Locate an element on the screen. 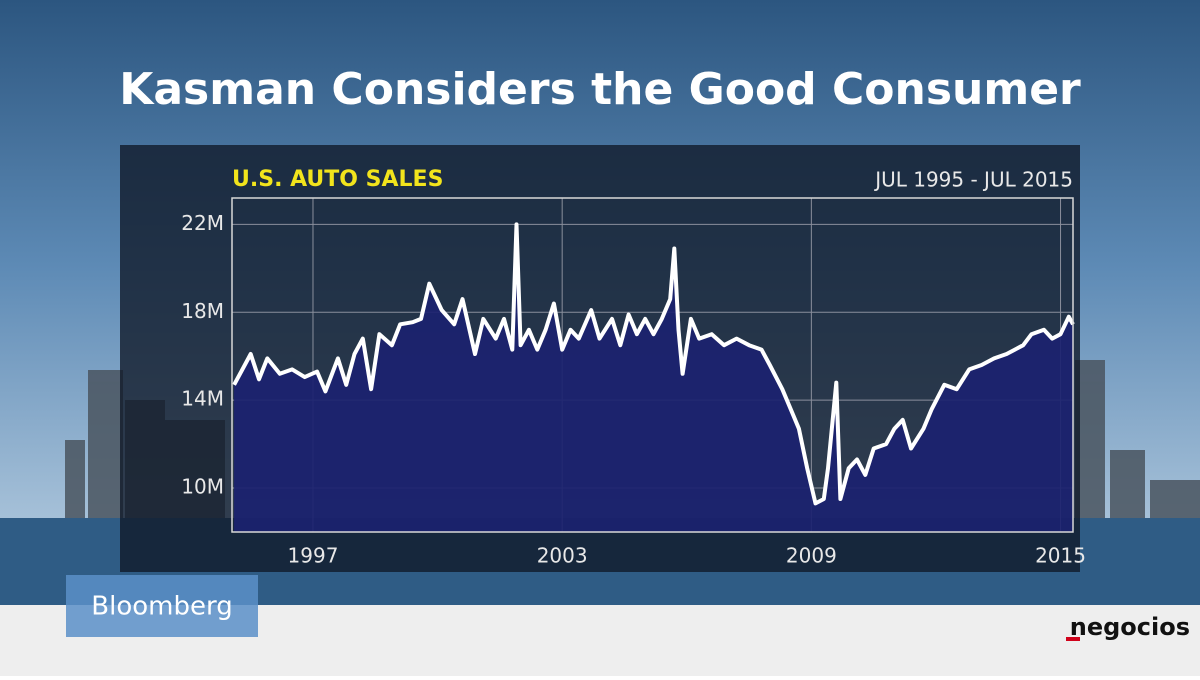 The width and height of the screenshot is (1200, 680). publisher-logo: negocios is located at coordinates (1130, 627).